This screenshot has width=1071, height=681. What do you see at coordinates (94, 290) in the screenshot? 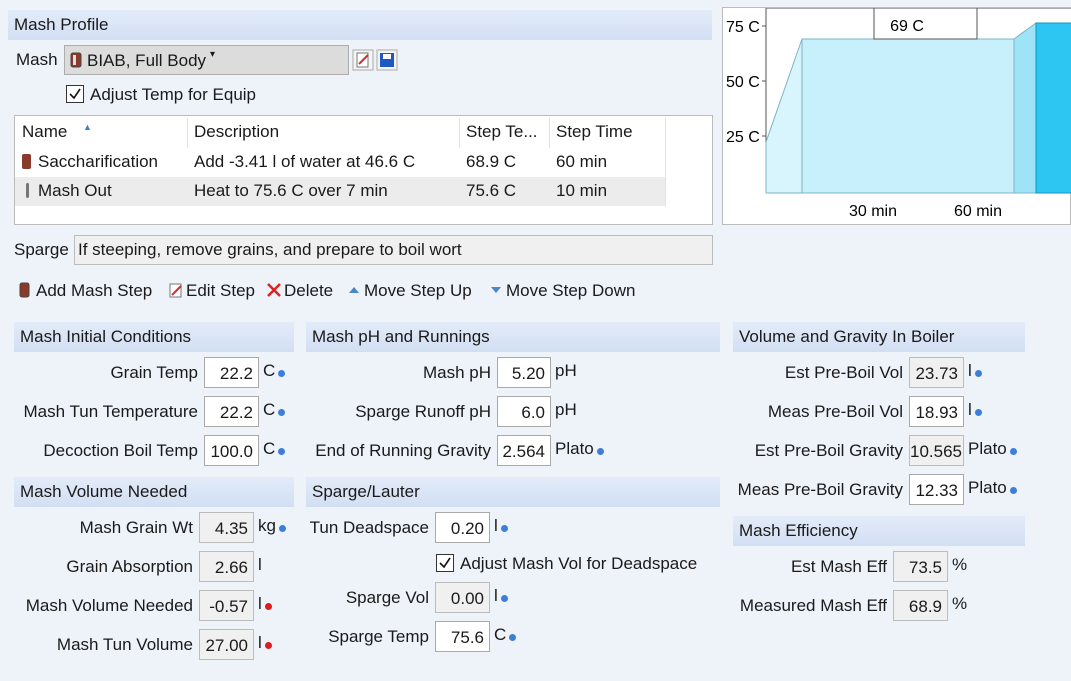
I see `toolbar-label: Add Mash Step` at bounding box center [94, 290].